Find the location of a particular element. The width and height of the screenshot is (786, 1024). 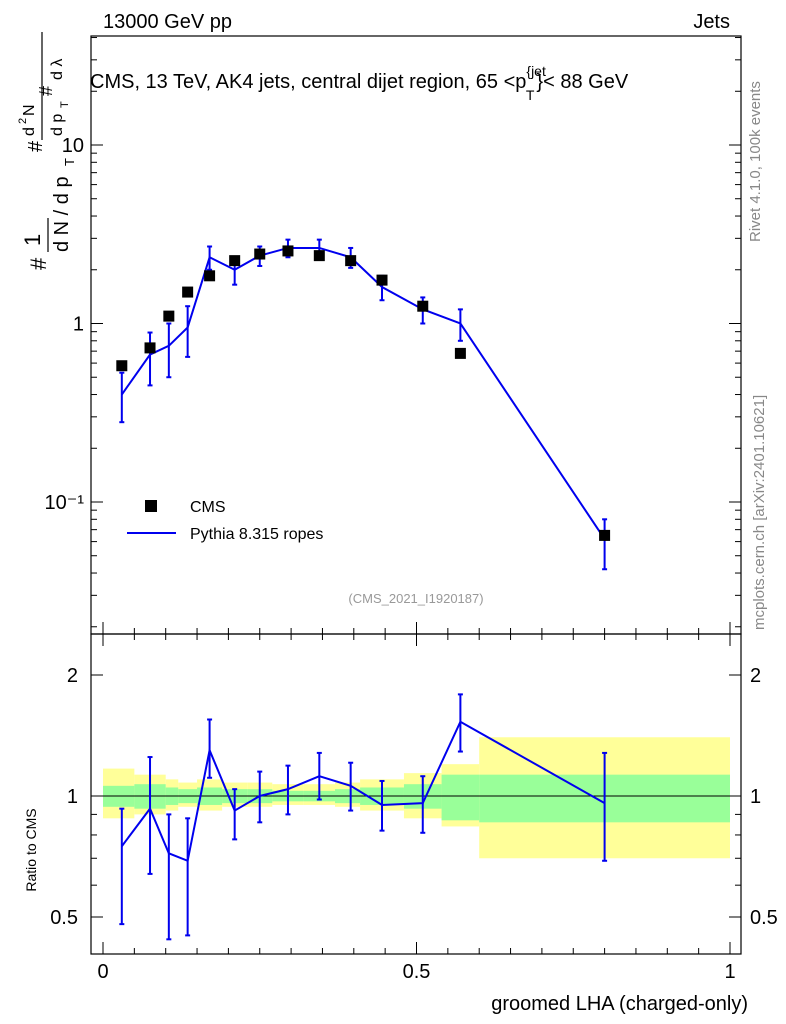

main-y-tick-label: 1 is located at coordinates (78, 325).